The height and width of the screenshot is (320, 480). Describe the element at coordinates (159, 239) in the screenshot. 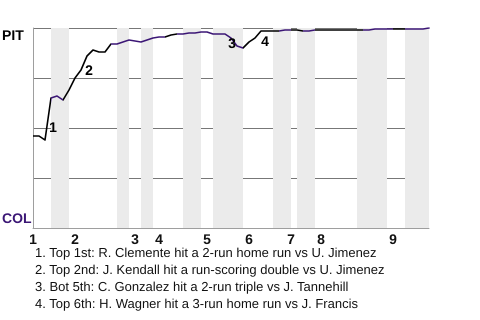

I see `x-tick-label: 4` at that location.